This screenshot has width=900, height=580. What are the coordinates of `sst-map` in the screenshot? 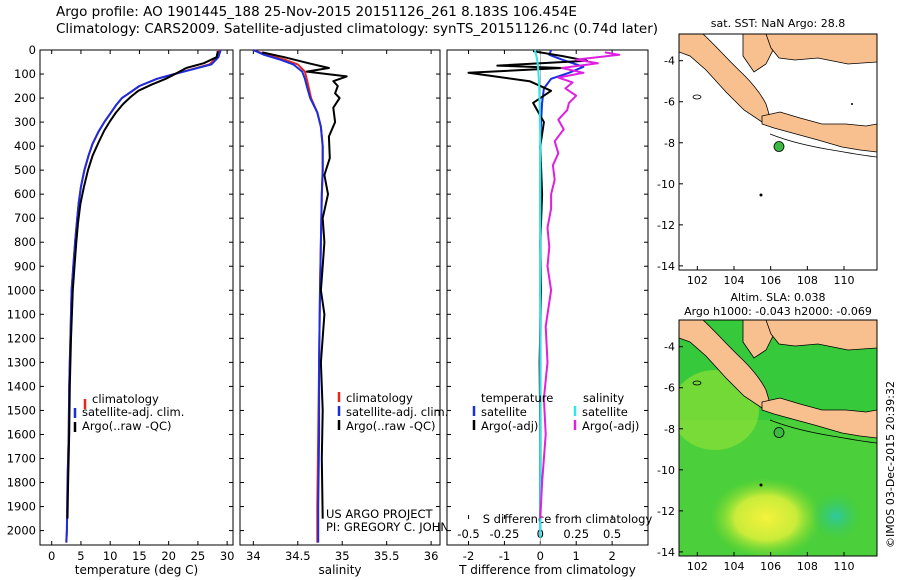 It's located at (778, 152).